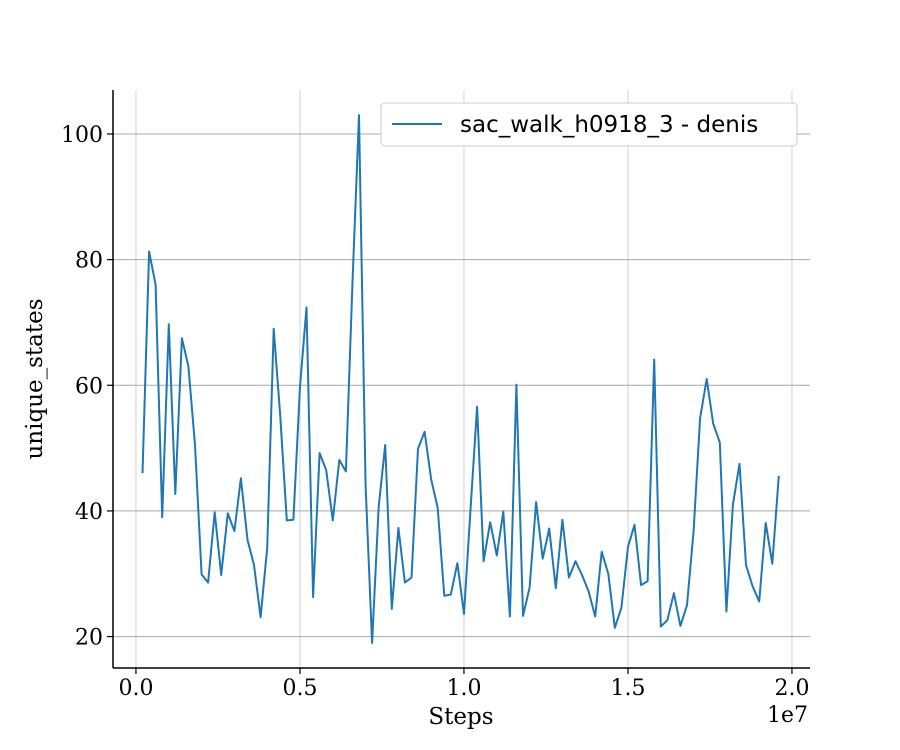 This screenshot has height=750, width=900. I want to click on x-tick-label: 0.5, so click(299, 688).